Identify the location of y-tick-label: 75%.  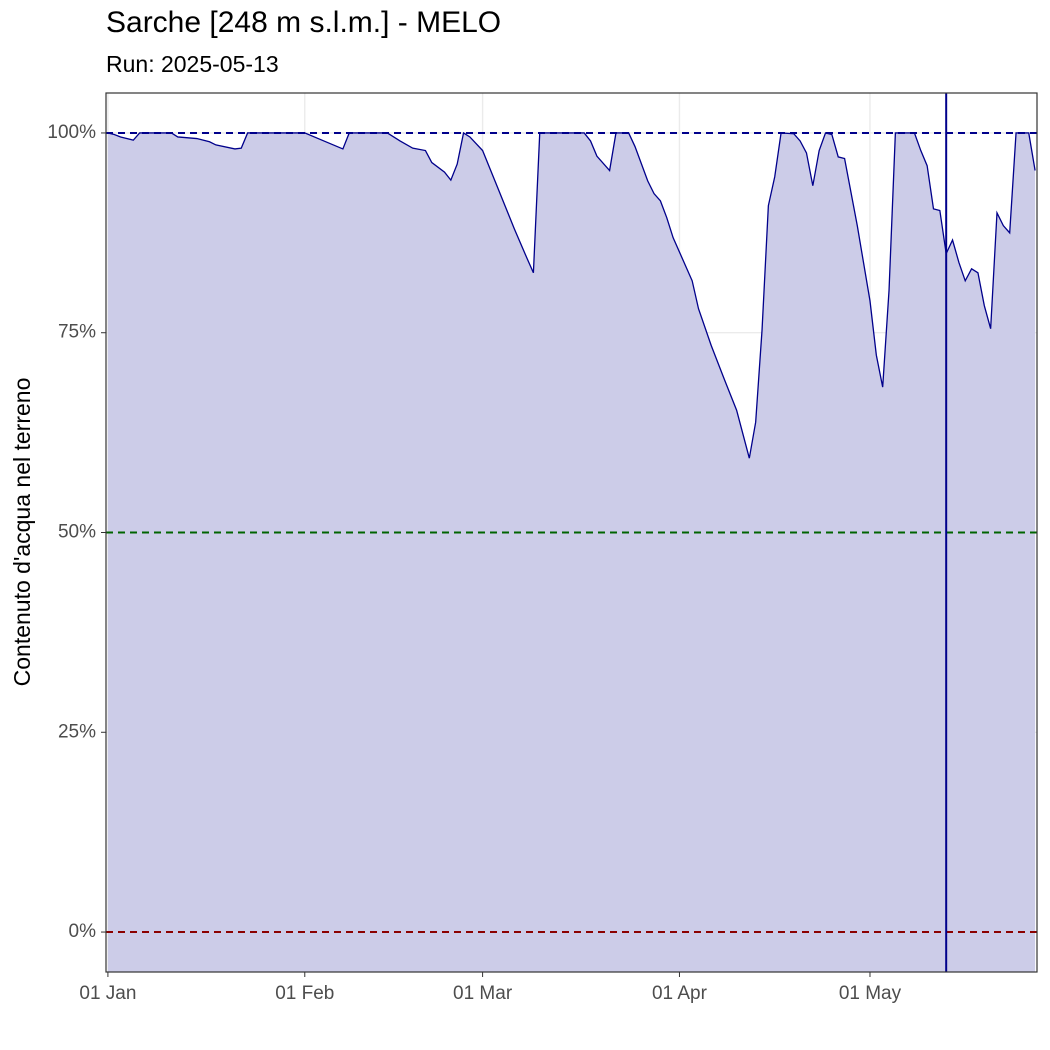
(77, 332).